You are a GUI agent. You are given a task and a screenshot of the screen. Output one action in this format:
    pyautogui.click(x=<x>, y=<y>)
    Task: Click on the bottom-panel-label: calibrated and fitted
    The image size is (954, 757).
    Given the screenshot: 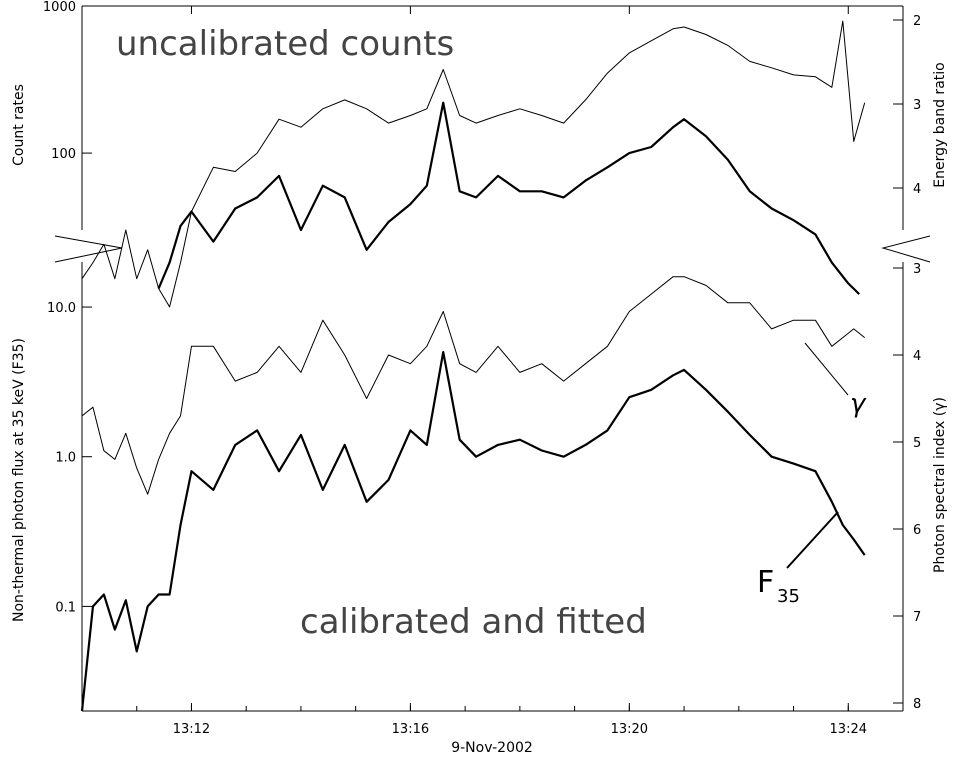 What is the action you would take?
    pyautogui.click(x=473, y=622)
    